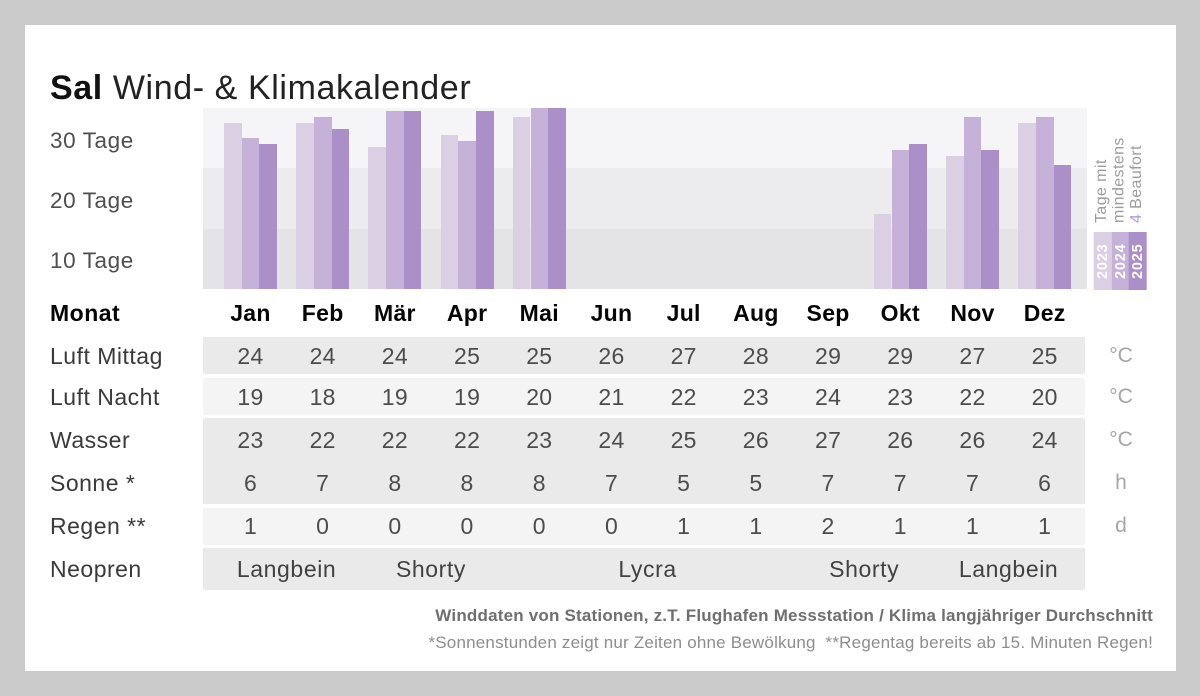 This screenshot has width=1200, height=696. I want to click on bar-2024-Jan, so click(250, 213).